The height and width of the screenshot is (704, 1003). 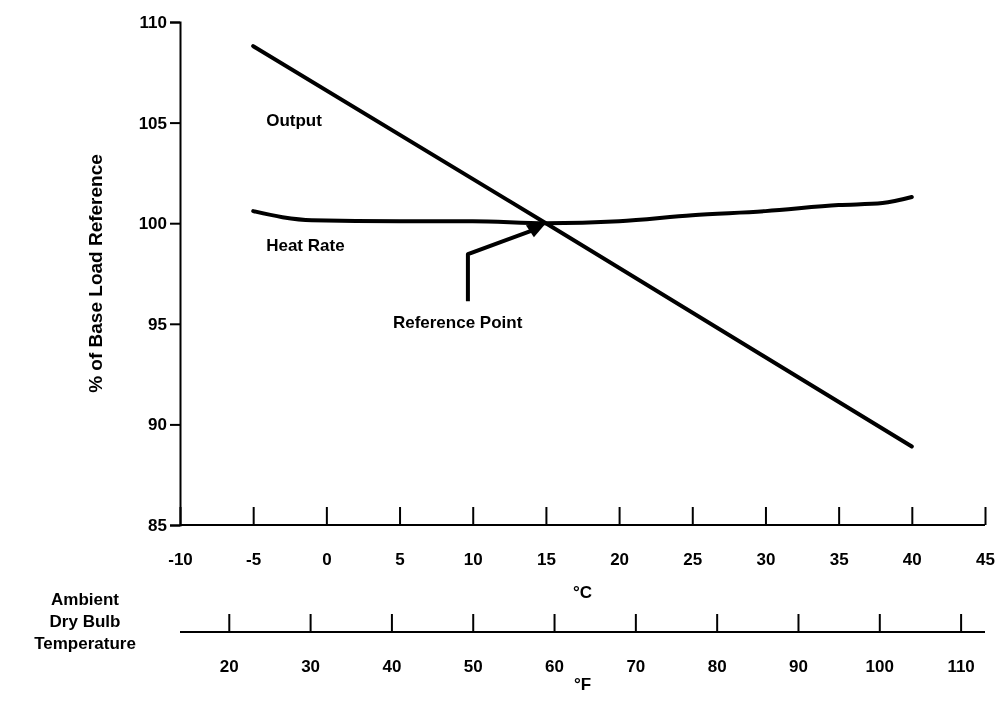 What do you see at coordinates (305, 246) in the screenshot?
I see `series-label: Heat Rate` at bounding box center [305, 246].